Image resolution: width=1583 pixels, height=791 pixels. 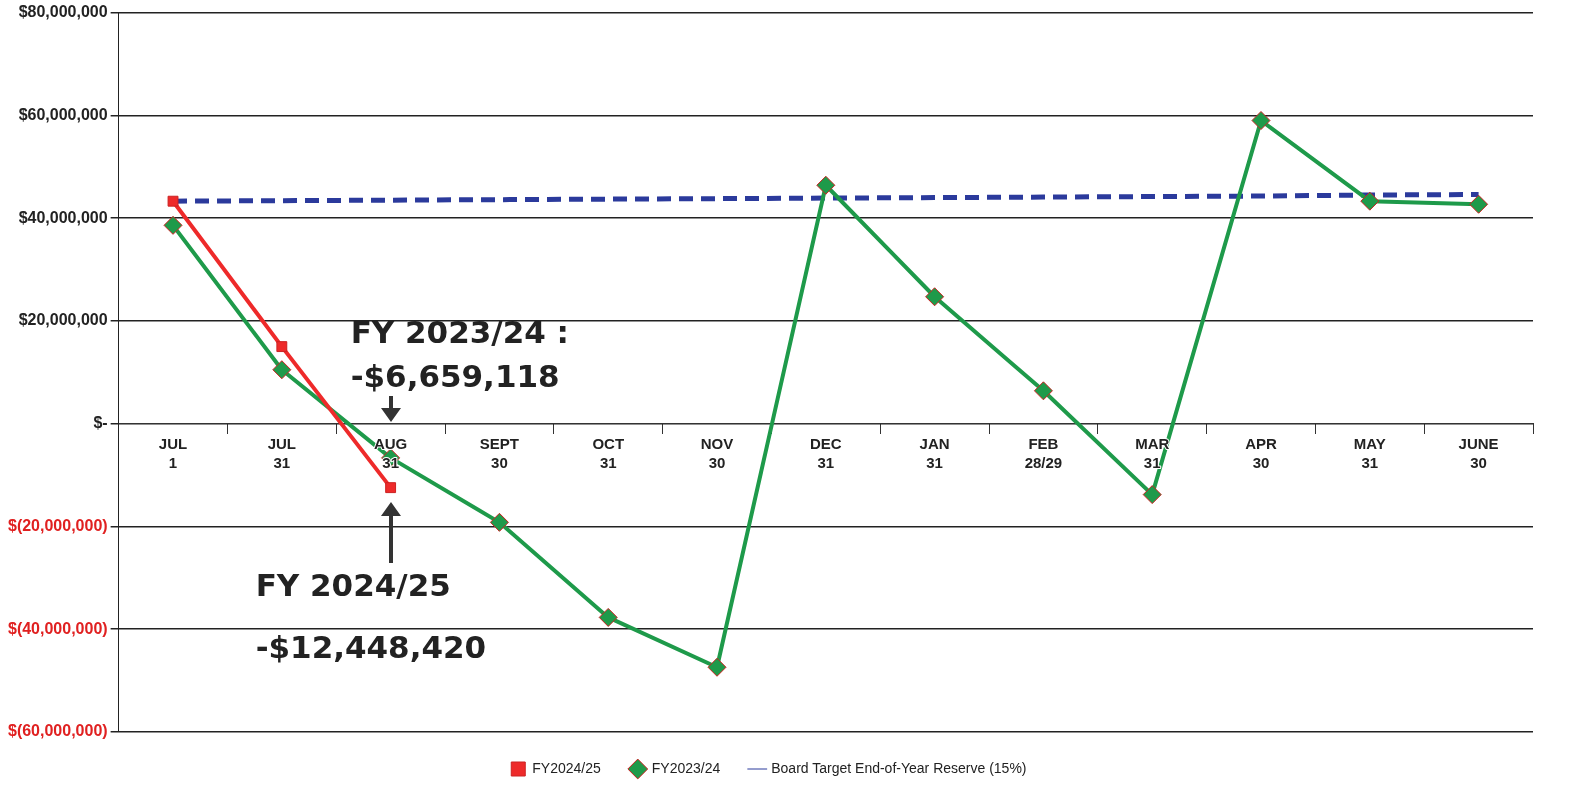 I want to click on x-tick-label: SEPT 30, so click(x=499, y=453).